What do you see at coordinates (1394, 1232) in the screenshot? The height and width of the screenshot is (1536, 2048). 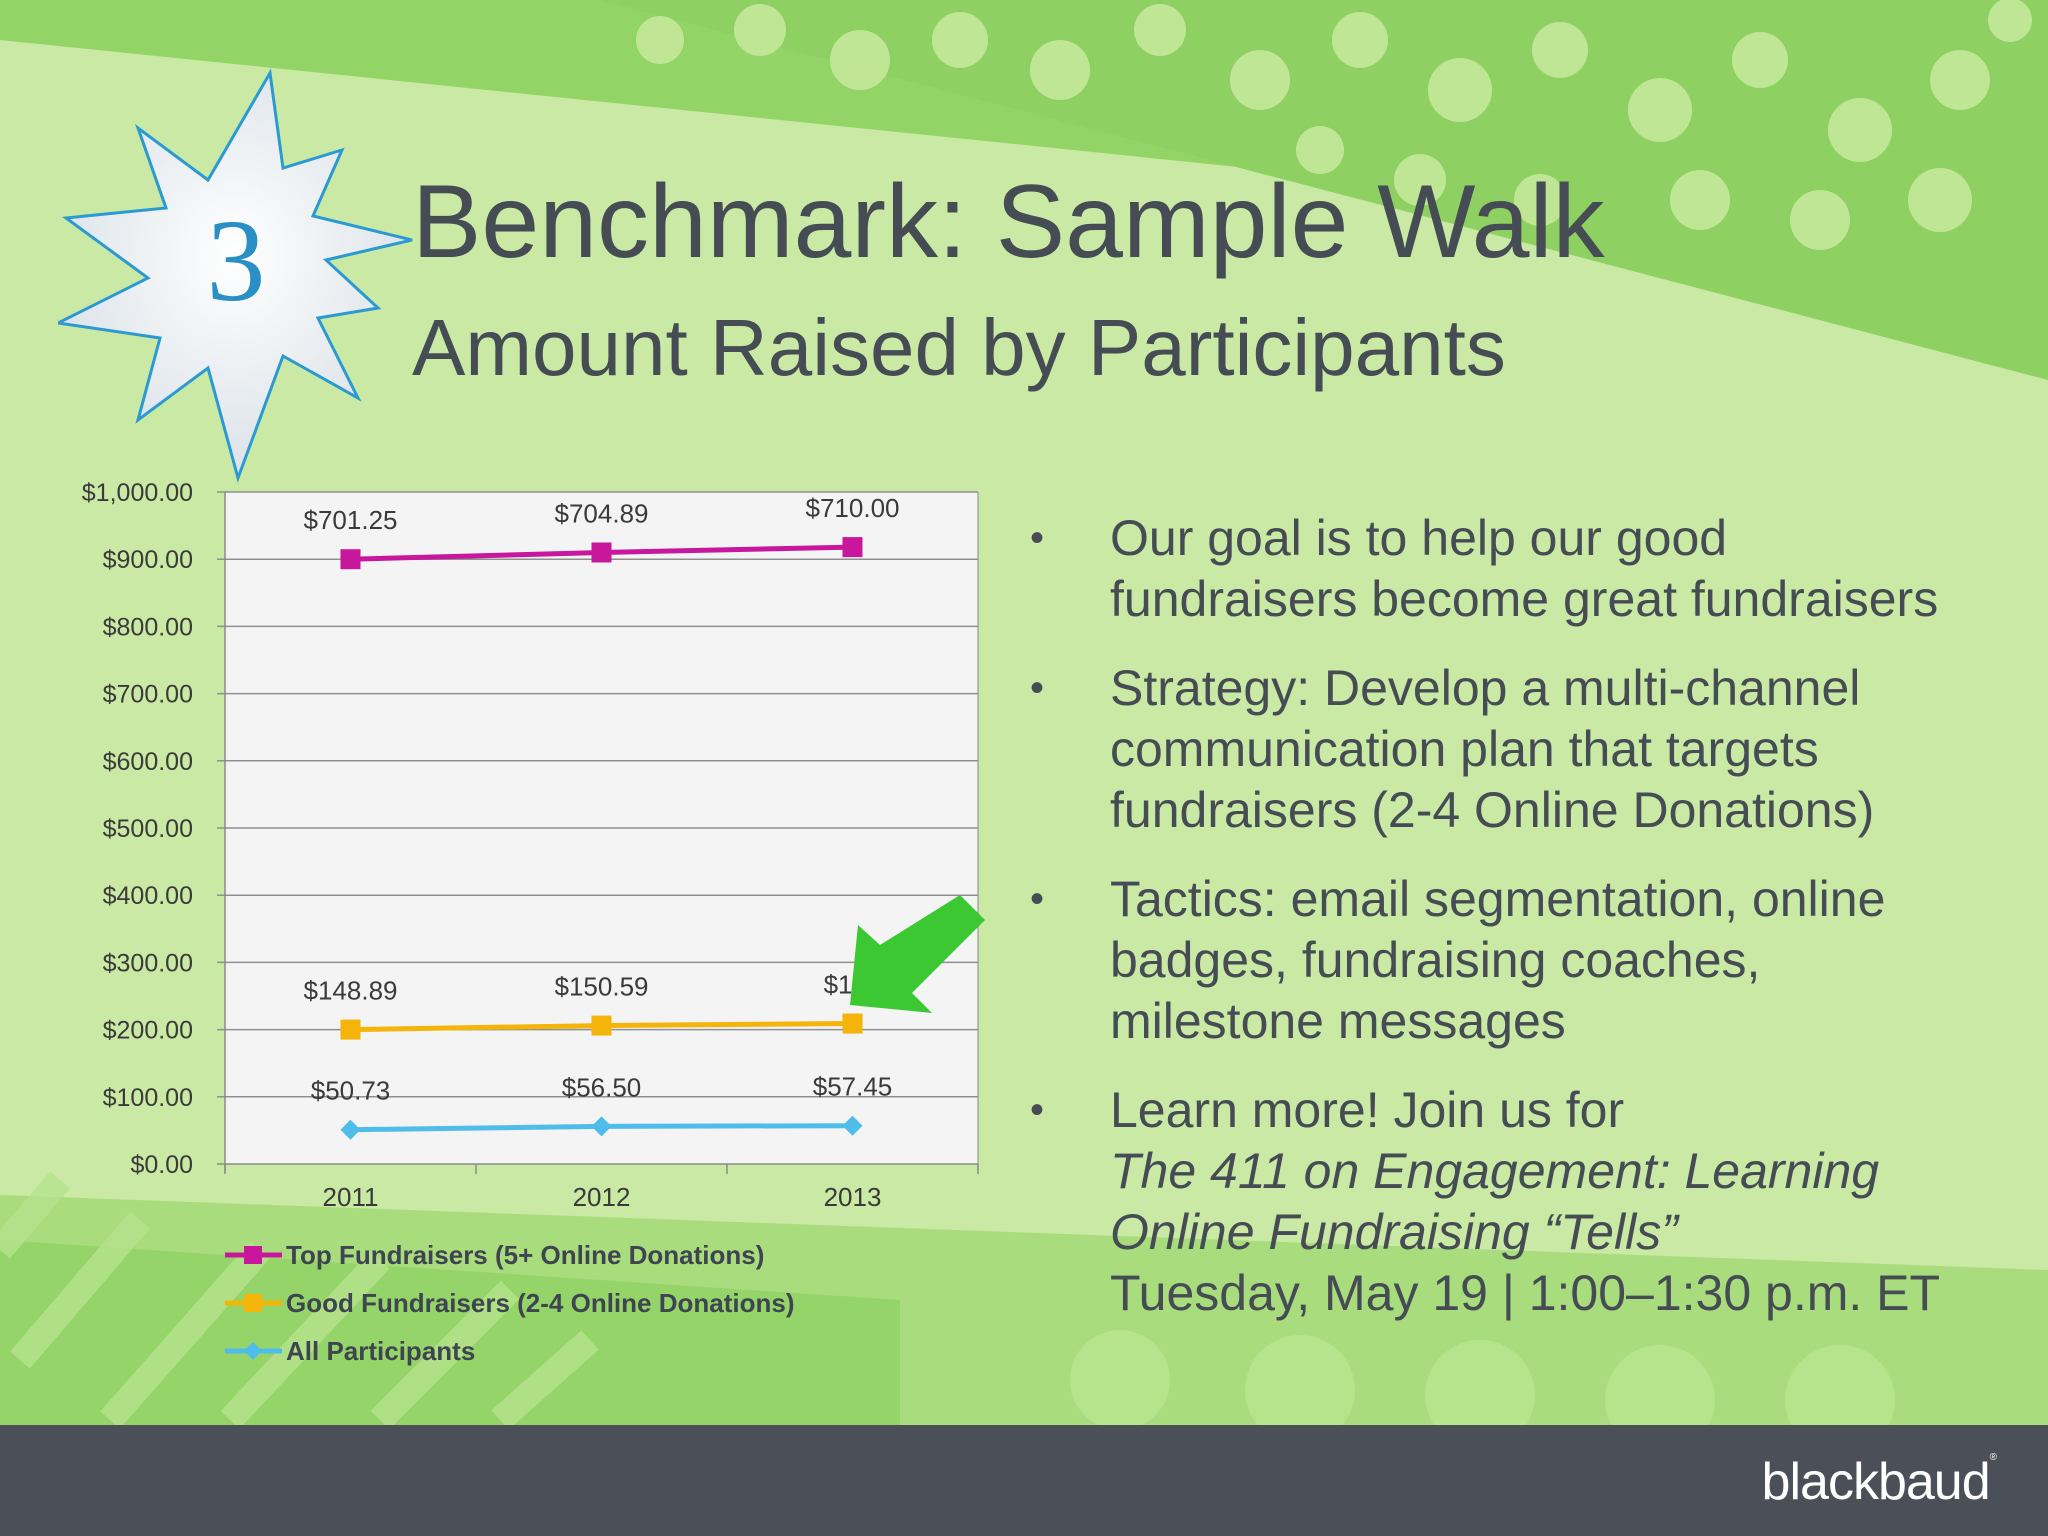 I see `webinar-title: Online Fundraising “Tells”` at bounding box center [1394, 1232].